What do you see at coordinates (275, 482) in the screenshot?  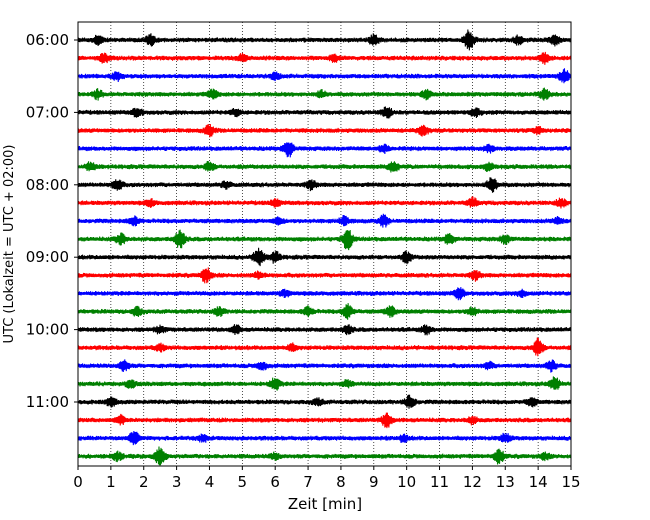 I see `x-tick-label: 6` at bounding box center [275, 482].